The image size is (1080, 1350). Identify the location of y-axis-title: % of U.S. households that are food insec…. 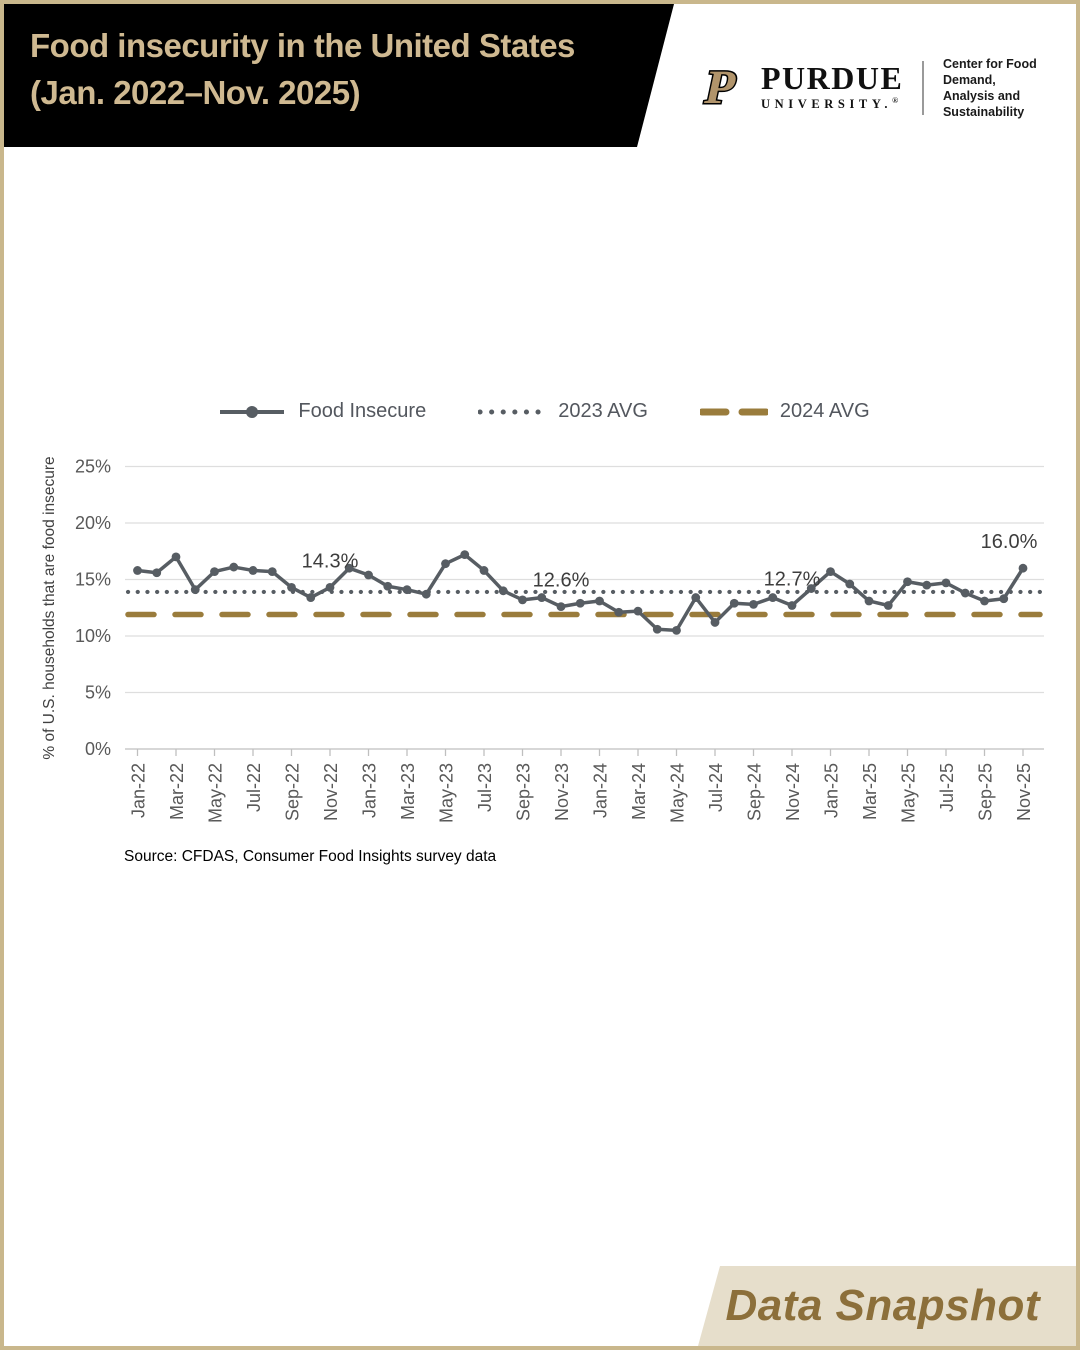
(49, 607).